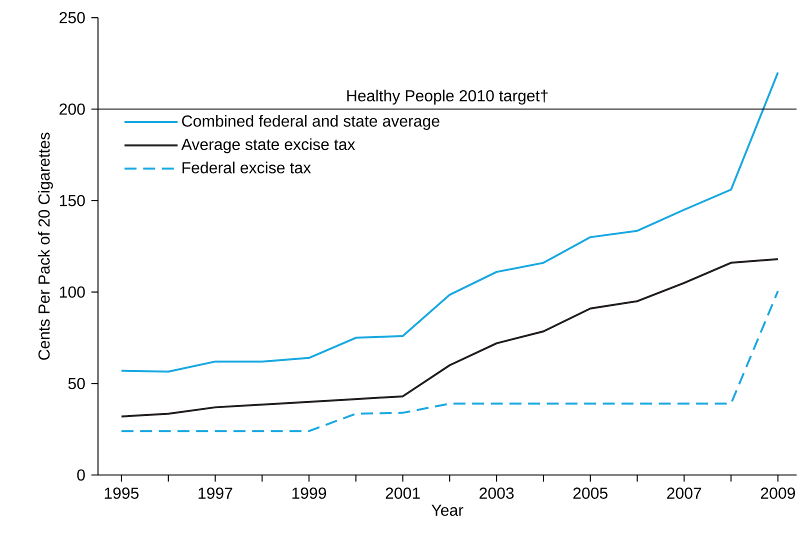 This screenshot has width=799, height=539. What do you see at coordinates (121, 493) in the screenshot?
I see `x-tick-label: 1995` at bounding box center [121, 493].